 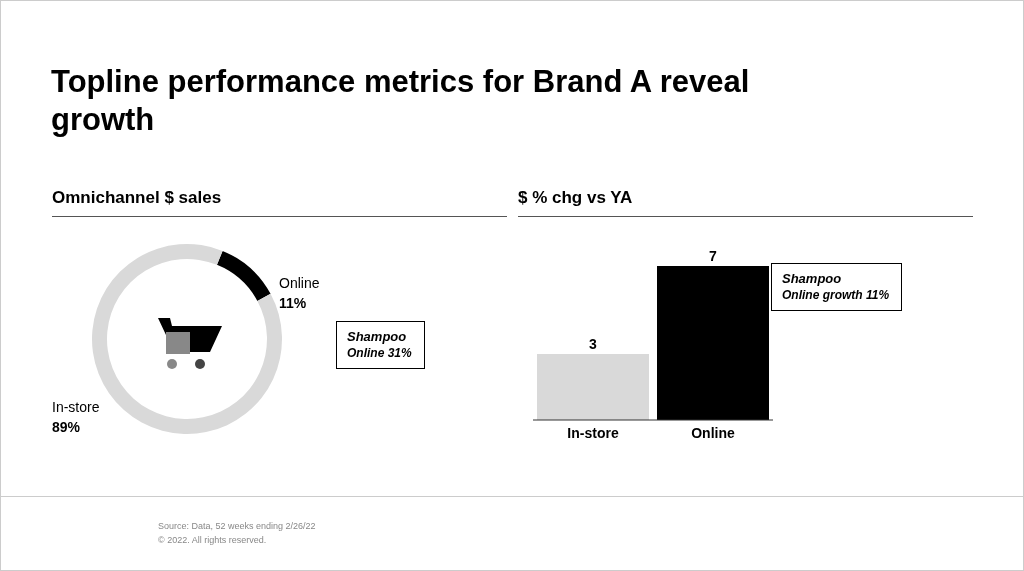 I want to click on chart-subtitle: Omnichannel $ sales, so click(x=279, y=202).